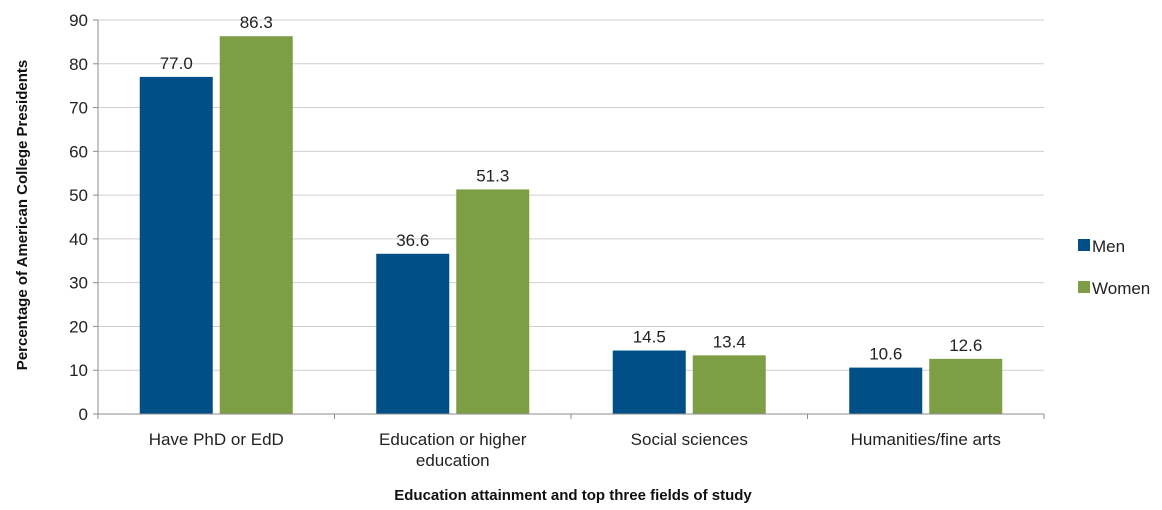  I want to click on x-category-label-line: Social sciences, so click(689, 439).